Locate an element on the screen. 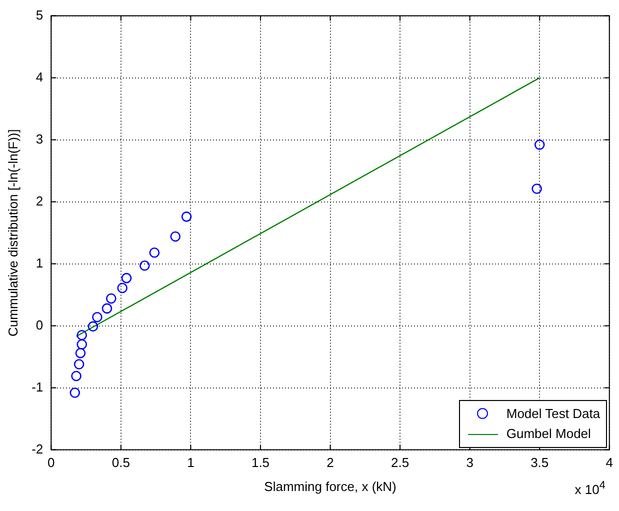 This screenshot has width=619, height=511. x-tick-label: 2.5 is located at coordinates (400, 462).